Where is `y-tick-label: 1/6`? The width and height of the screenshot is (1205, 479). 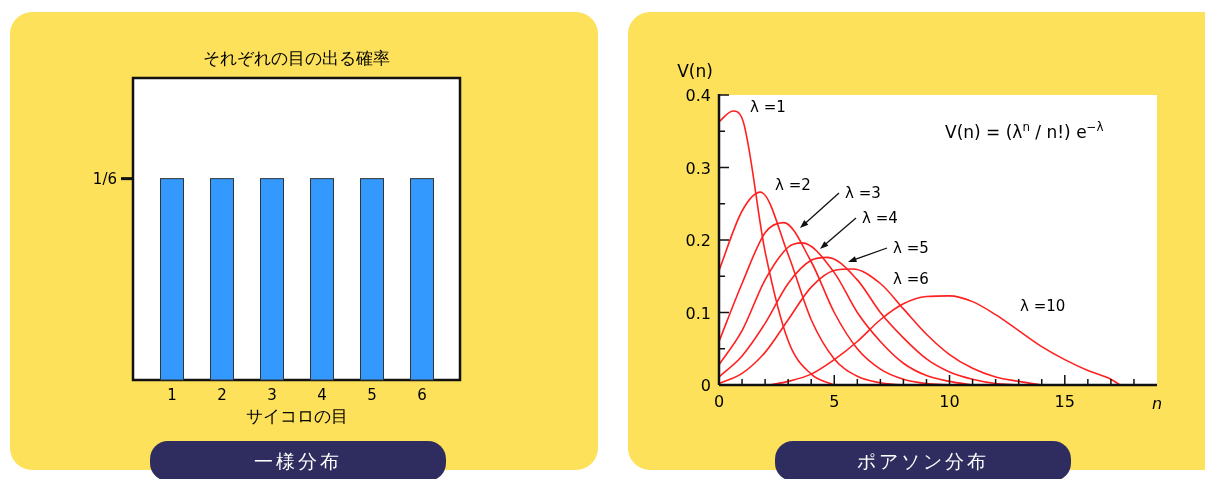
y-tick-label: 1/6 is located at coordinates (104, 178).